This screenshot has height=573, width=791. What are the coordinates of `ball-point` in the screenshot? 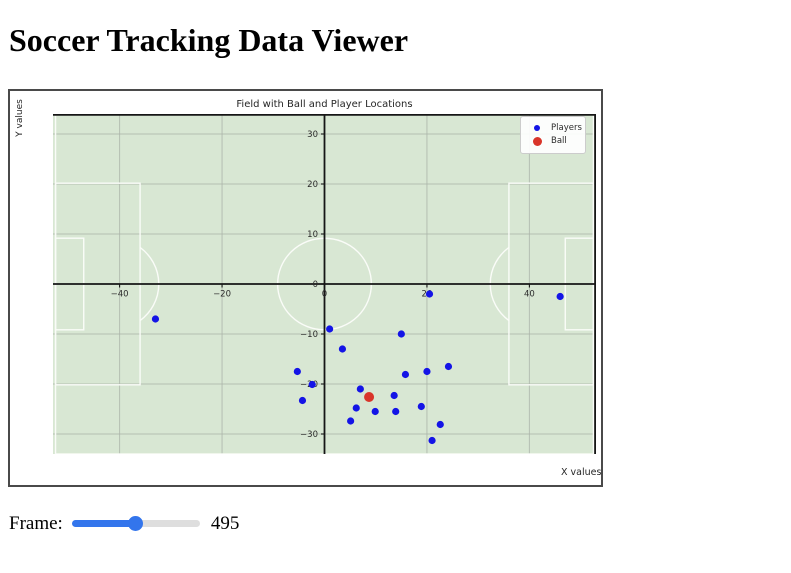 It's located at (369, 396).